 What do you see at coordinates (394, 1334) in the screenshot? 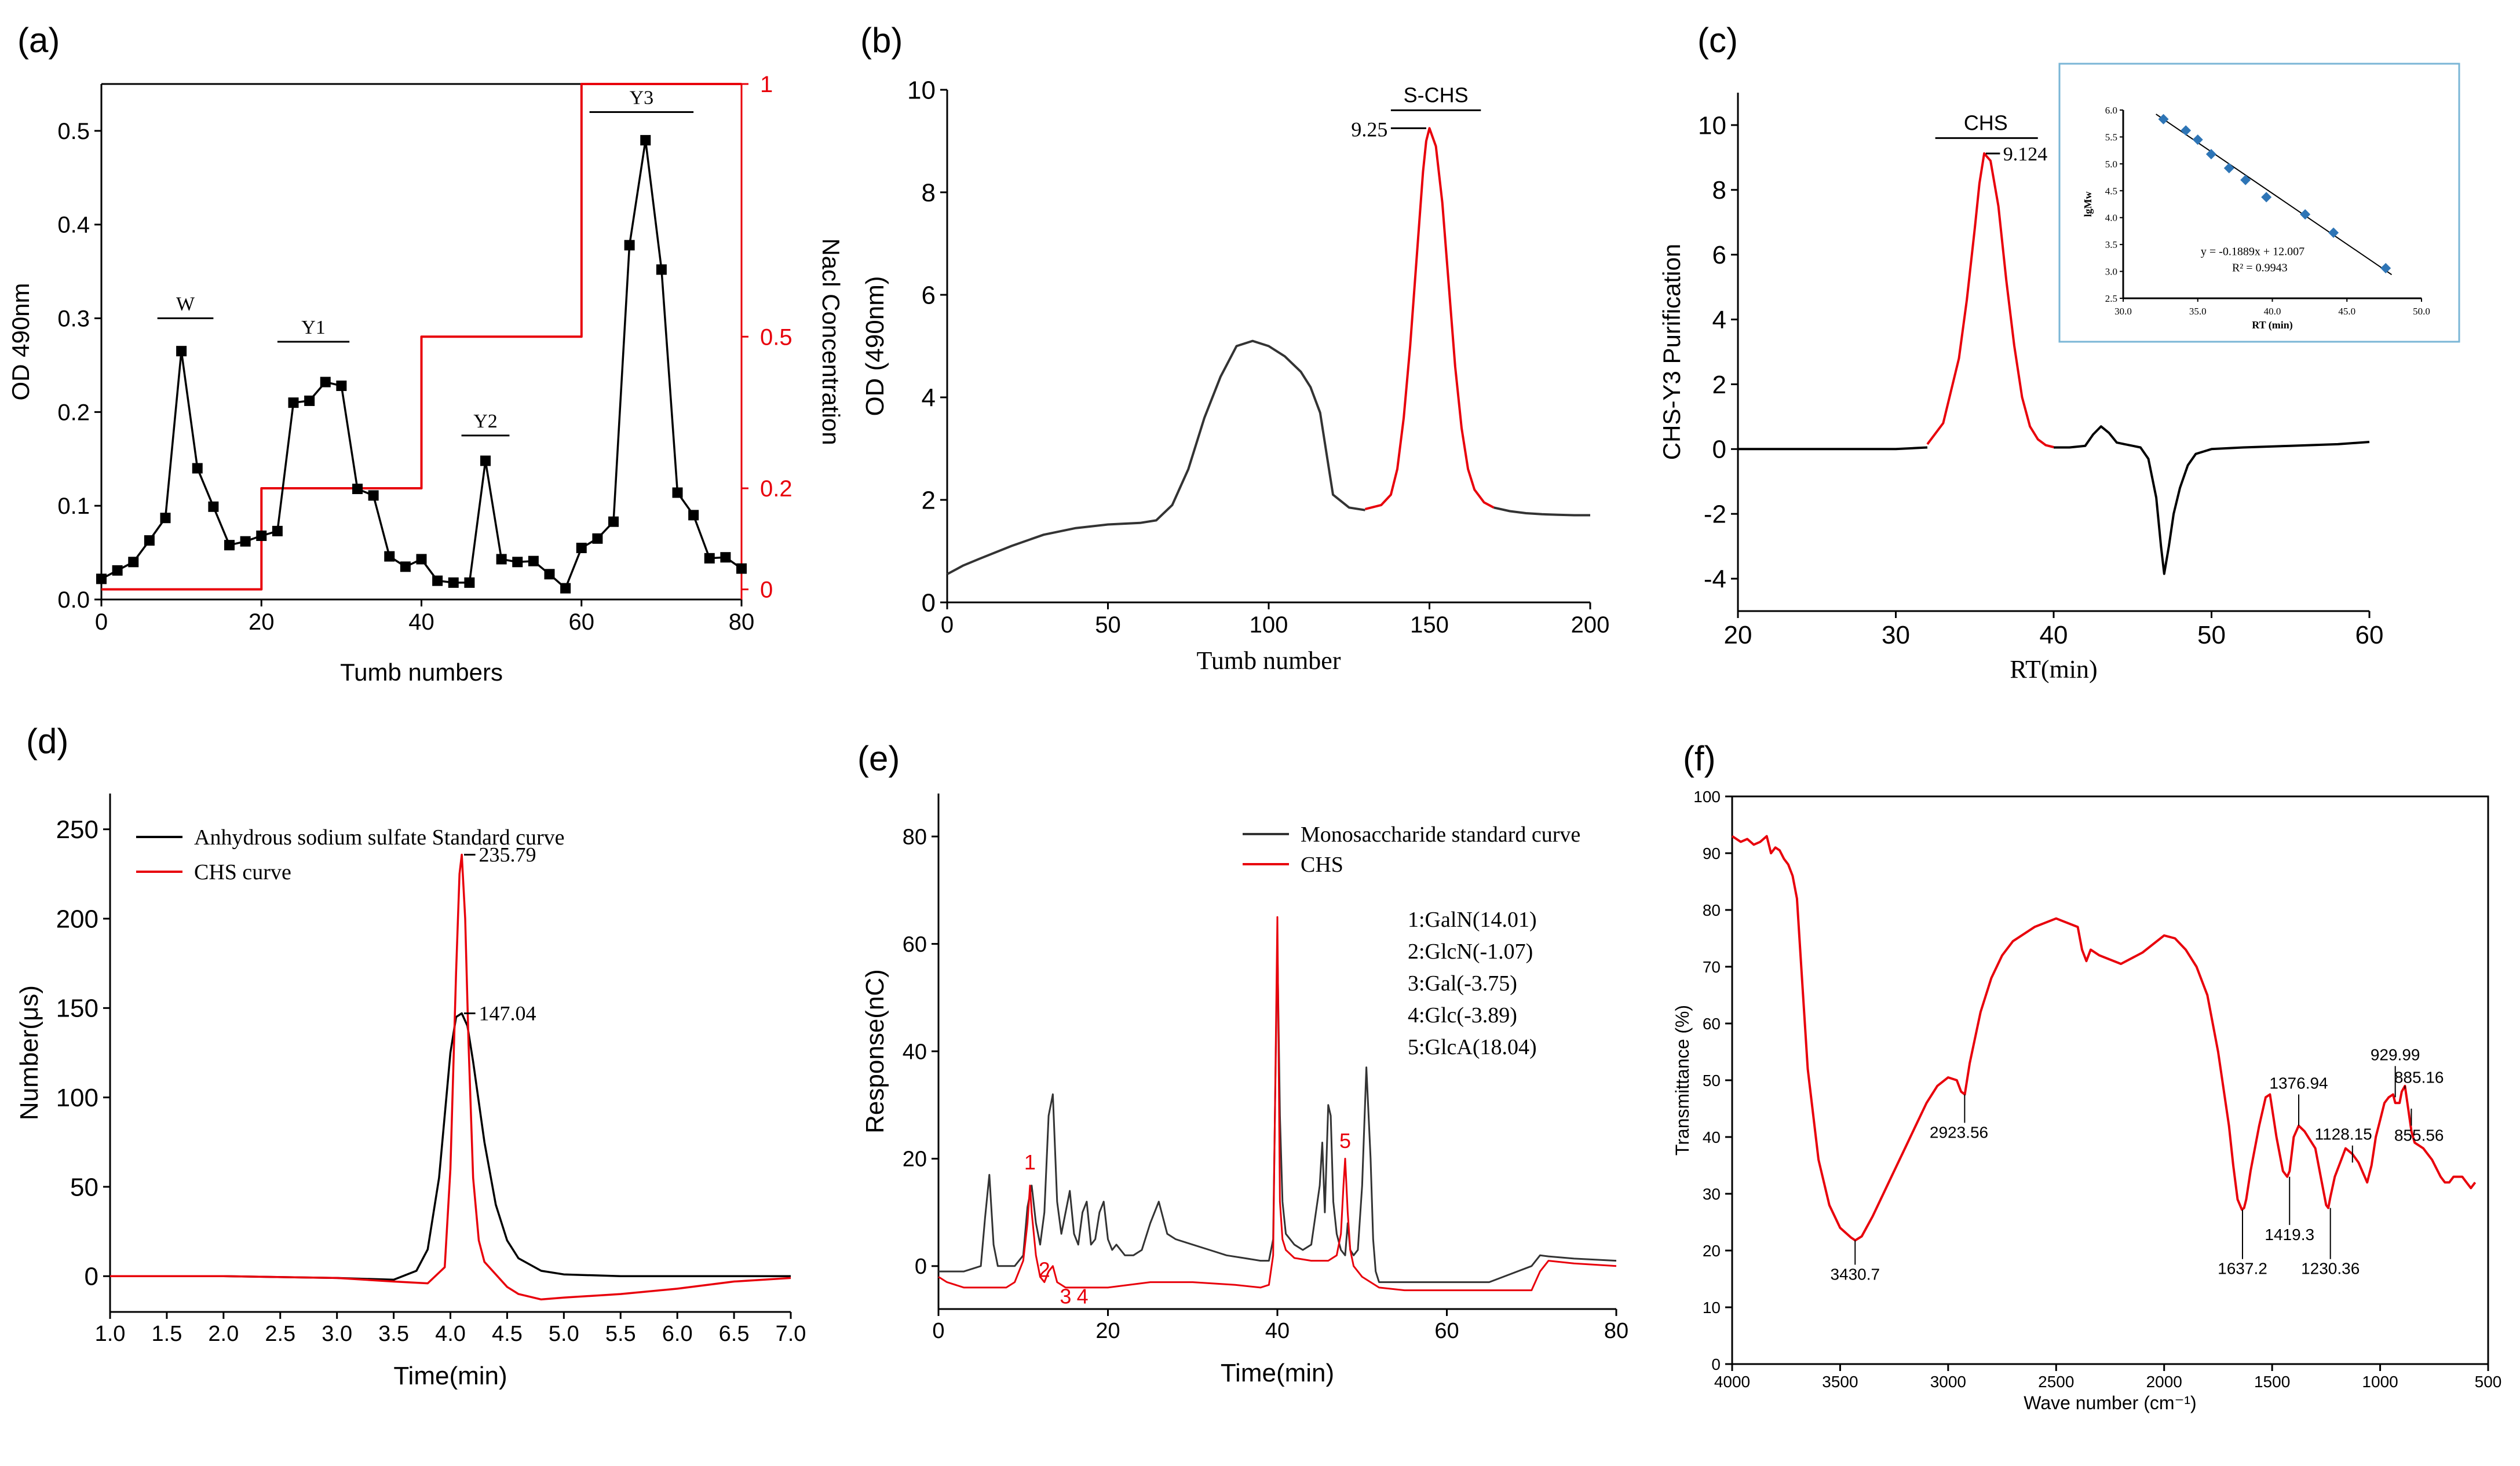
I see `x-tick-label: 3.5` at bounding box center [394, 1334].